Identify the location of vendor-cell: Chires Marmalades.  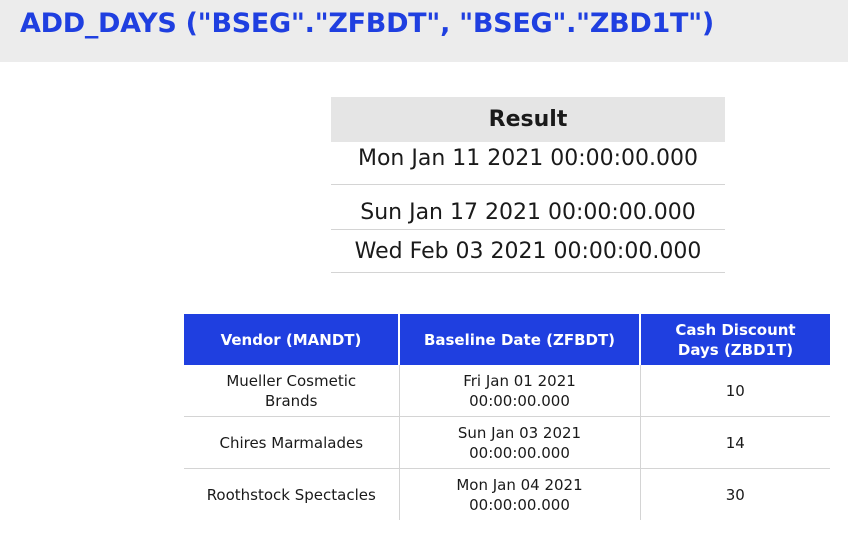
(292, 442).